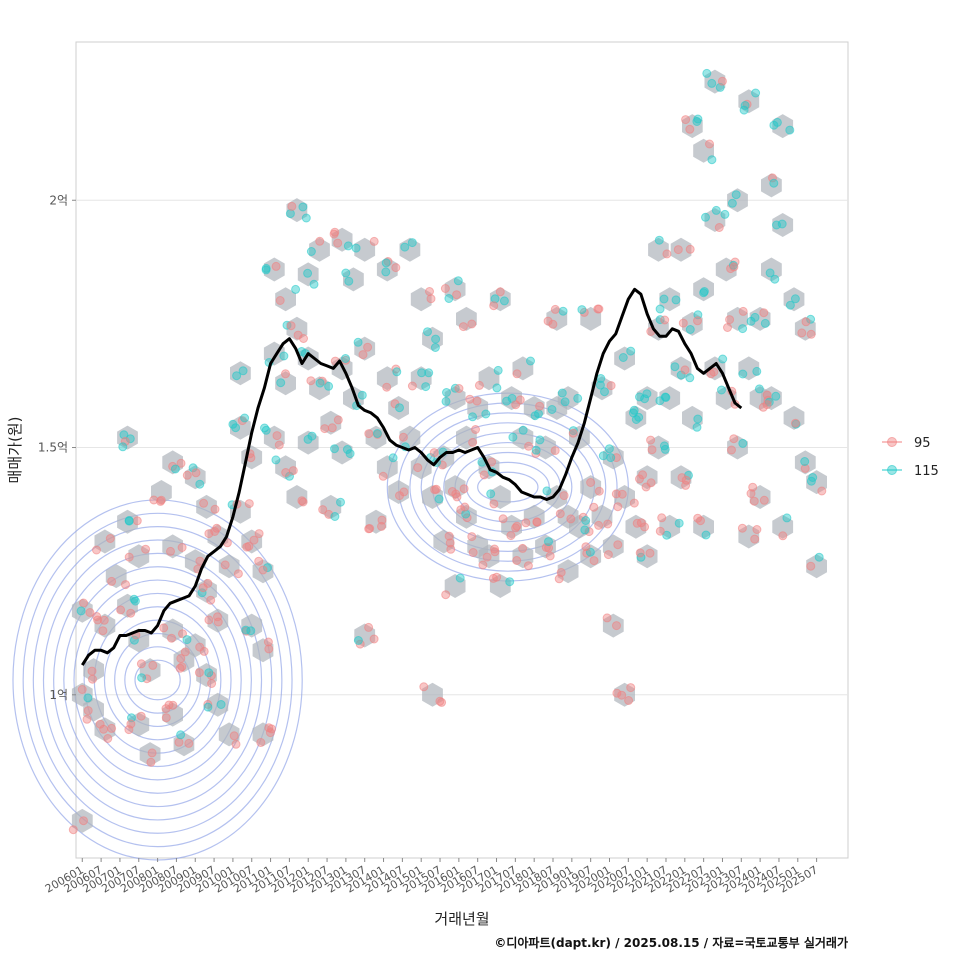 The image size is (960, 960). Describe the element at coordinates (15, 450) in the screenshot. I see `y-axis-title: 매매가(원)` at that location.